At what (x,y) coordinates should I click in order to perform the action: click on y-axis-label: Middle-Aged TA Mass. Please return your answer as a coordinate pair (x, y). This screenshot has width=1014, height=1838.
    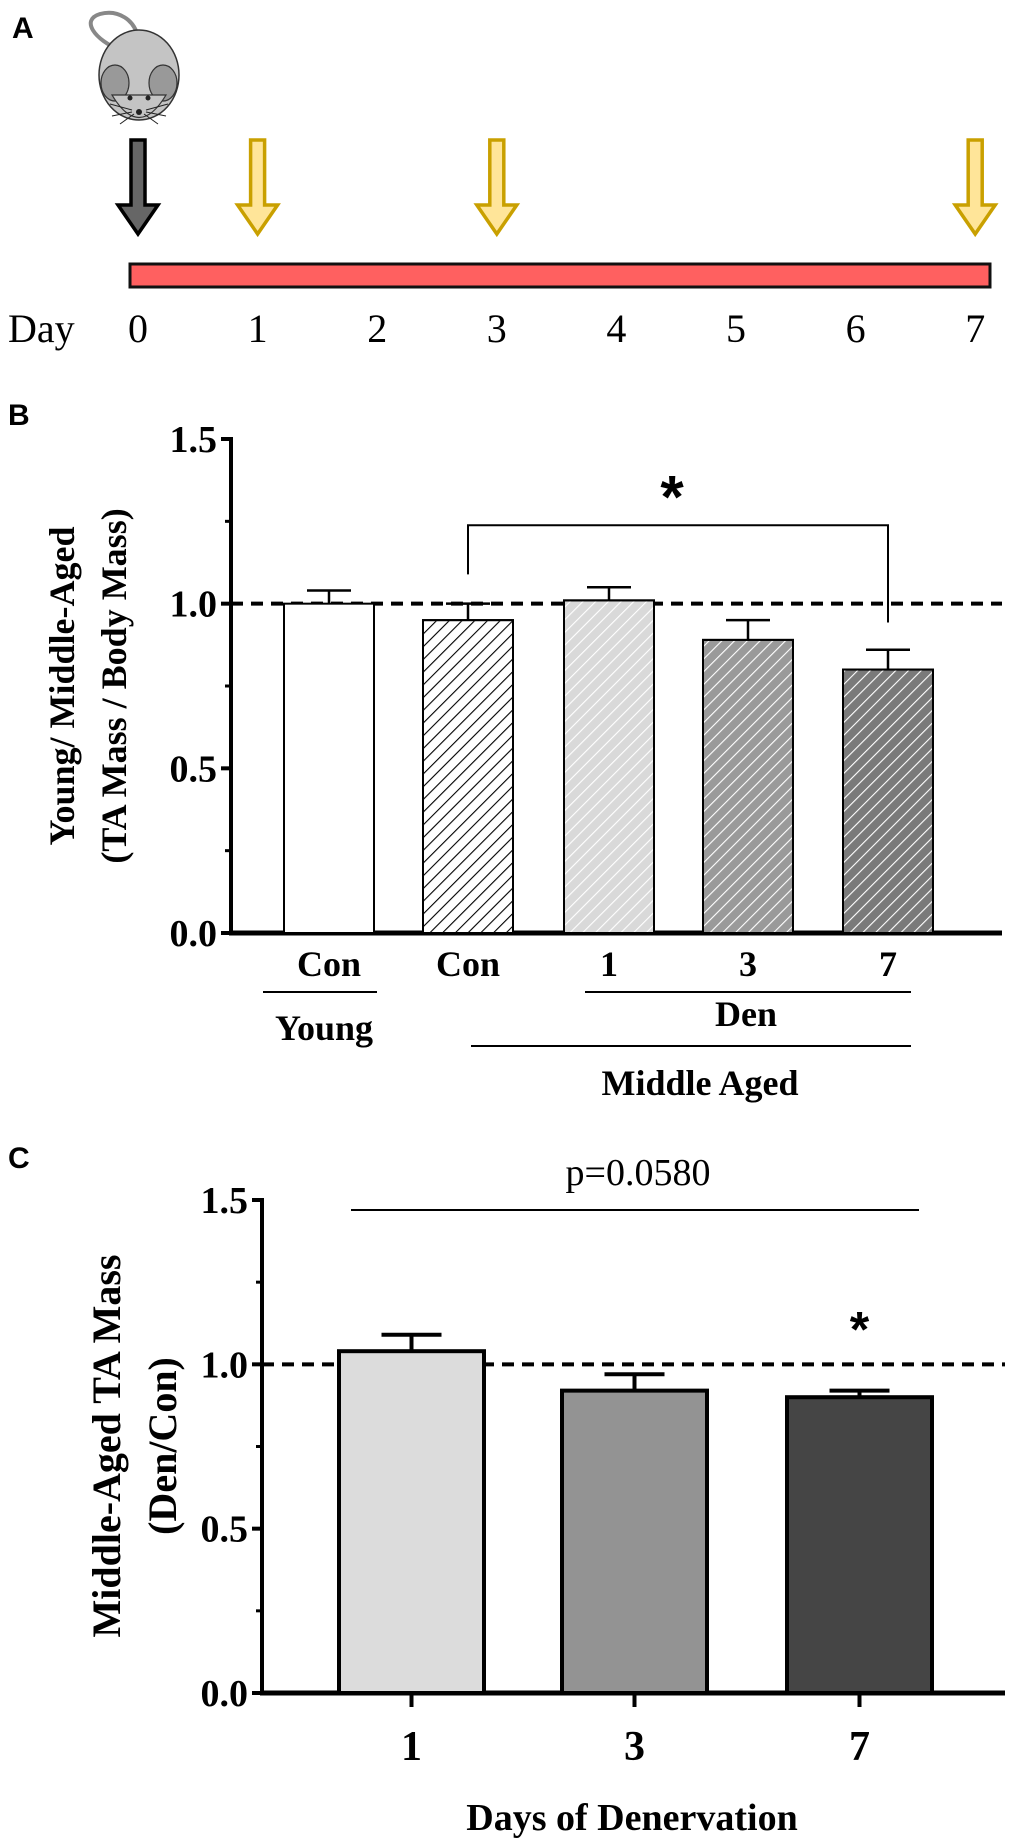
    Looking at the image, I should click on (106, 1446).